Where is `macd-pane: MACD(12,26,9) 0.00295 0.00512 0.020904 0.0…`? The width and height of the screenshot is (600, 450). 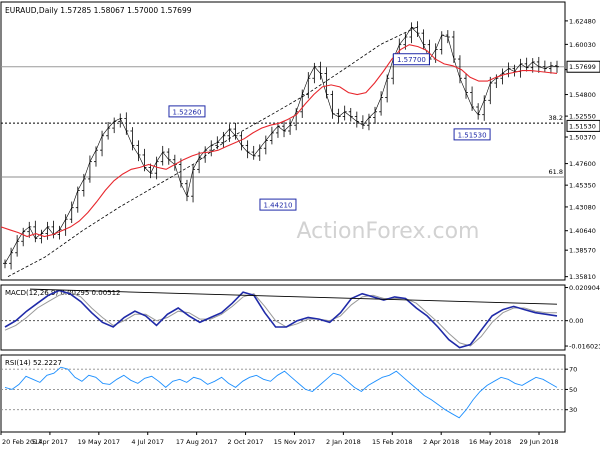 macd-pane: MACD(12,26,9) 0.00295 0.00512 0.020904 0.0… is located at coordinates (300, 317).